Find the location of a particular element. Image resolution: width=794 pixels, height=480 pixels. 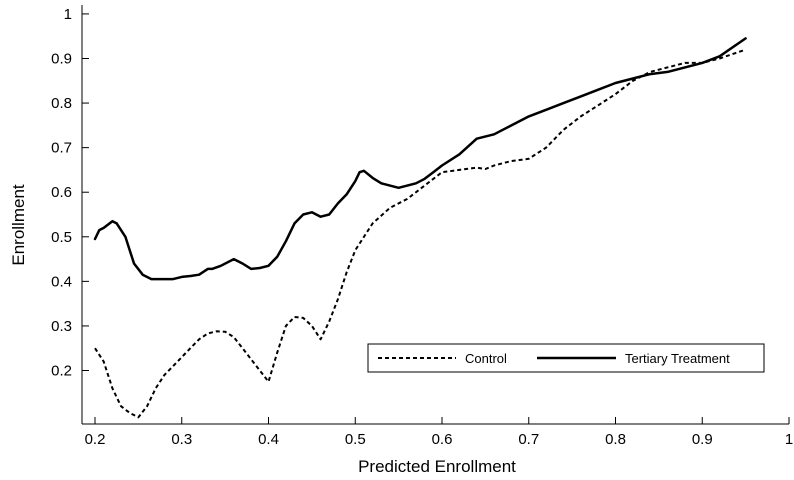

y-tick-label: 0.5 is located at coordinates (61, 237).